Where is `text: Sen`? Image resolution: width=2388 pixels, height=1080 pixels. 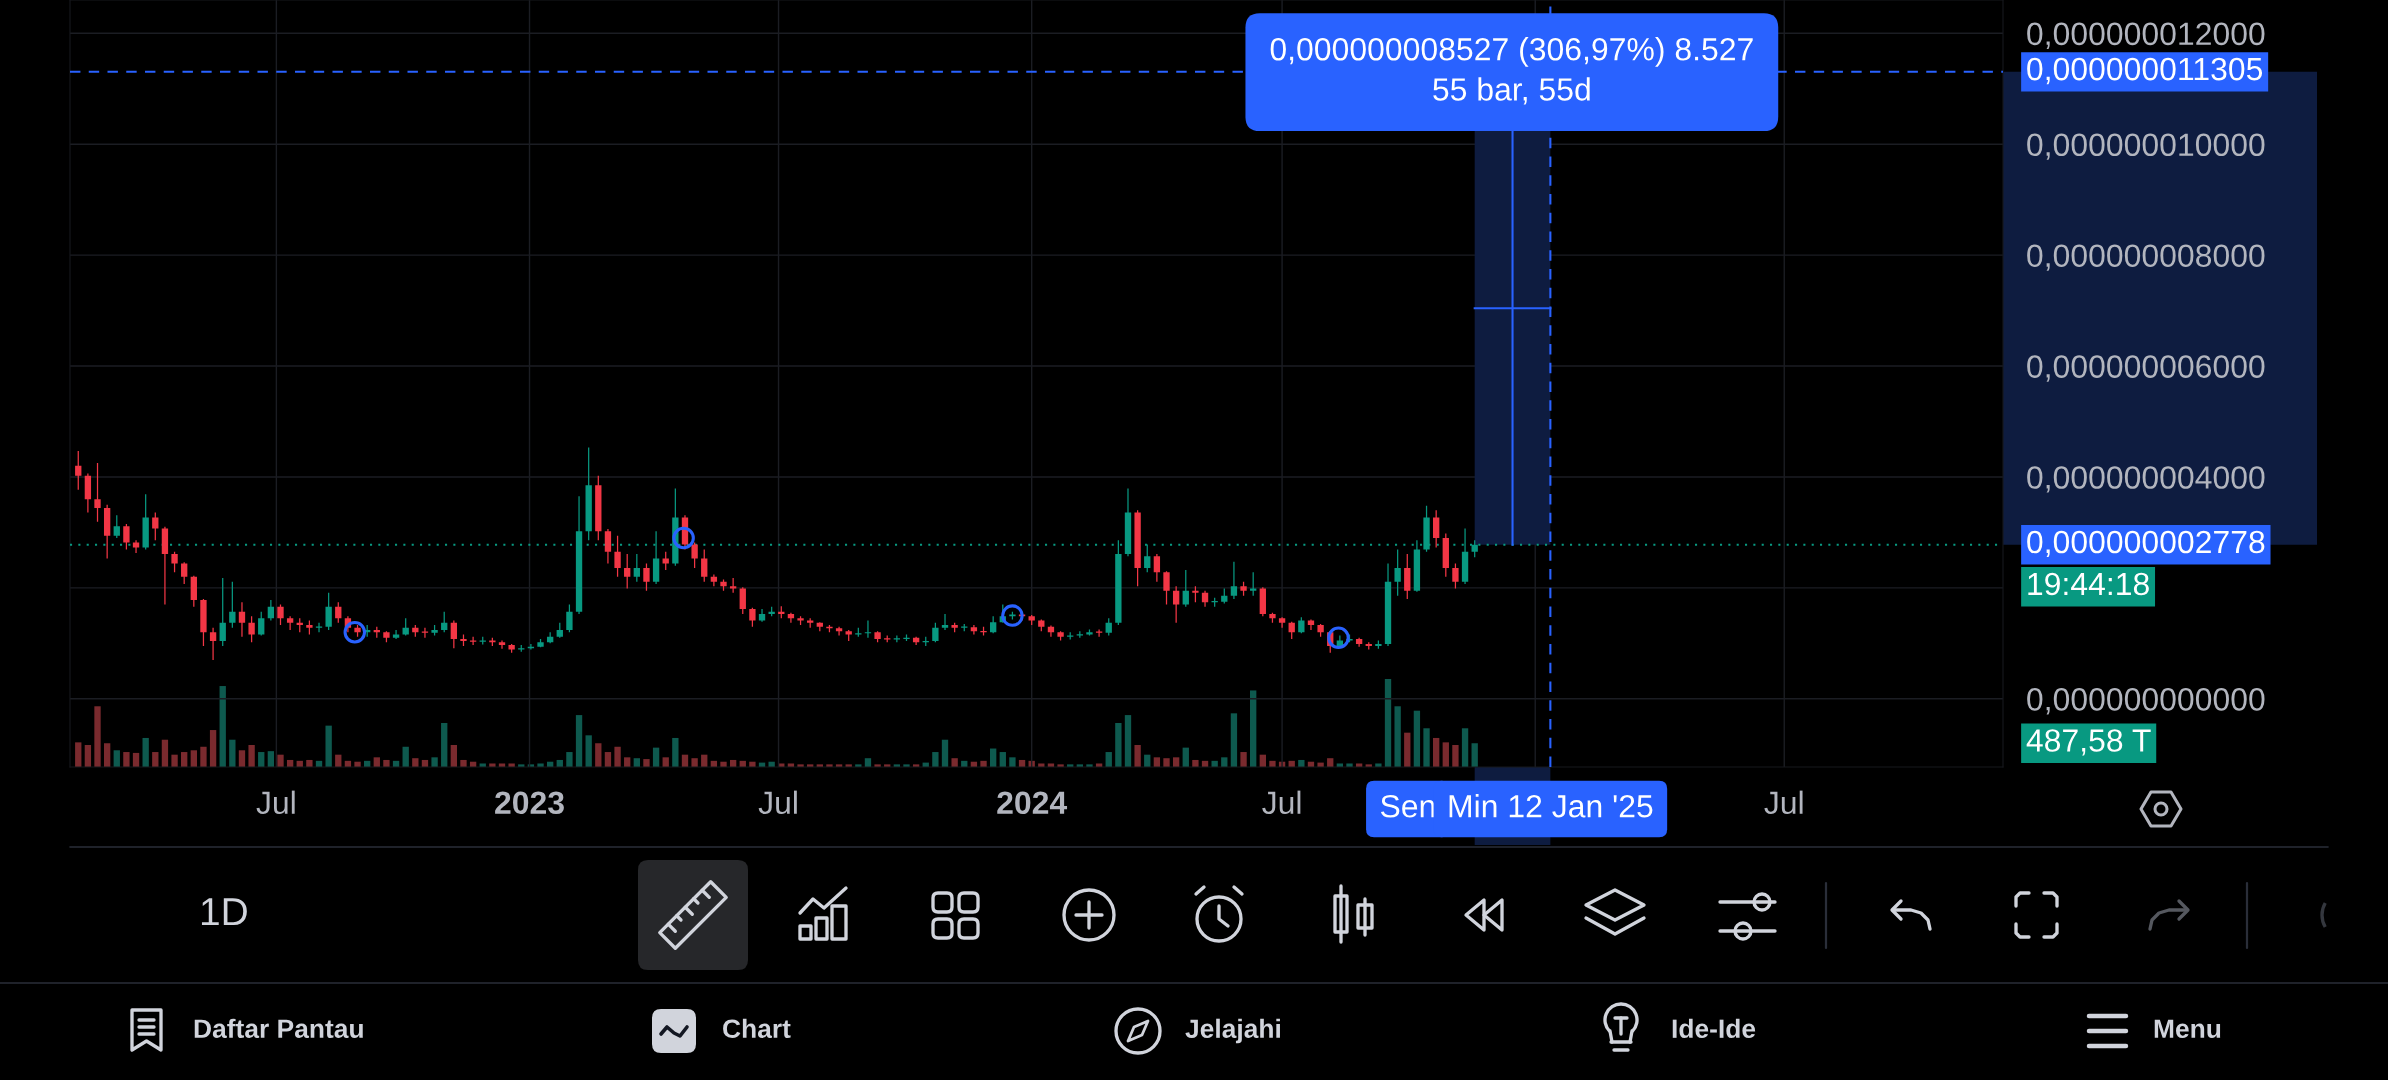
text: Sen is located at coordinates (1407, 806).